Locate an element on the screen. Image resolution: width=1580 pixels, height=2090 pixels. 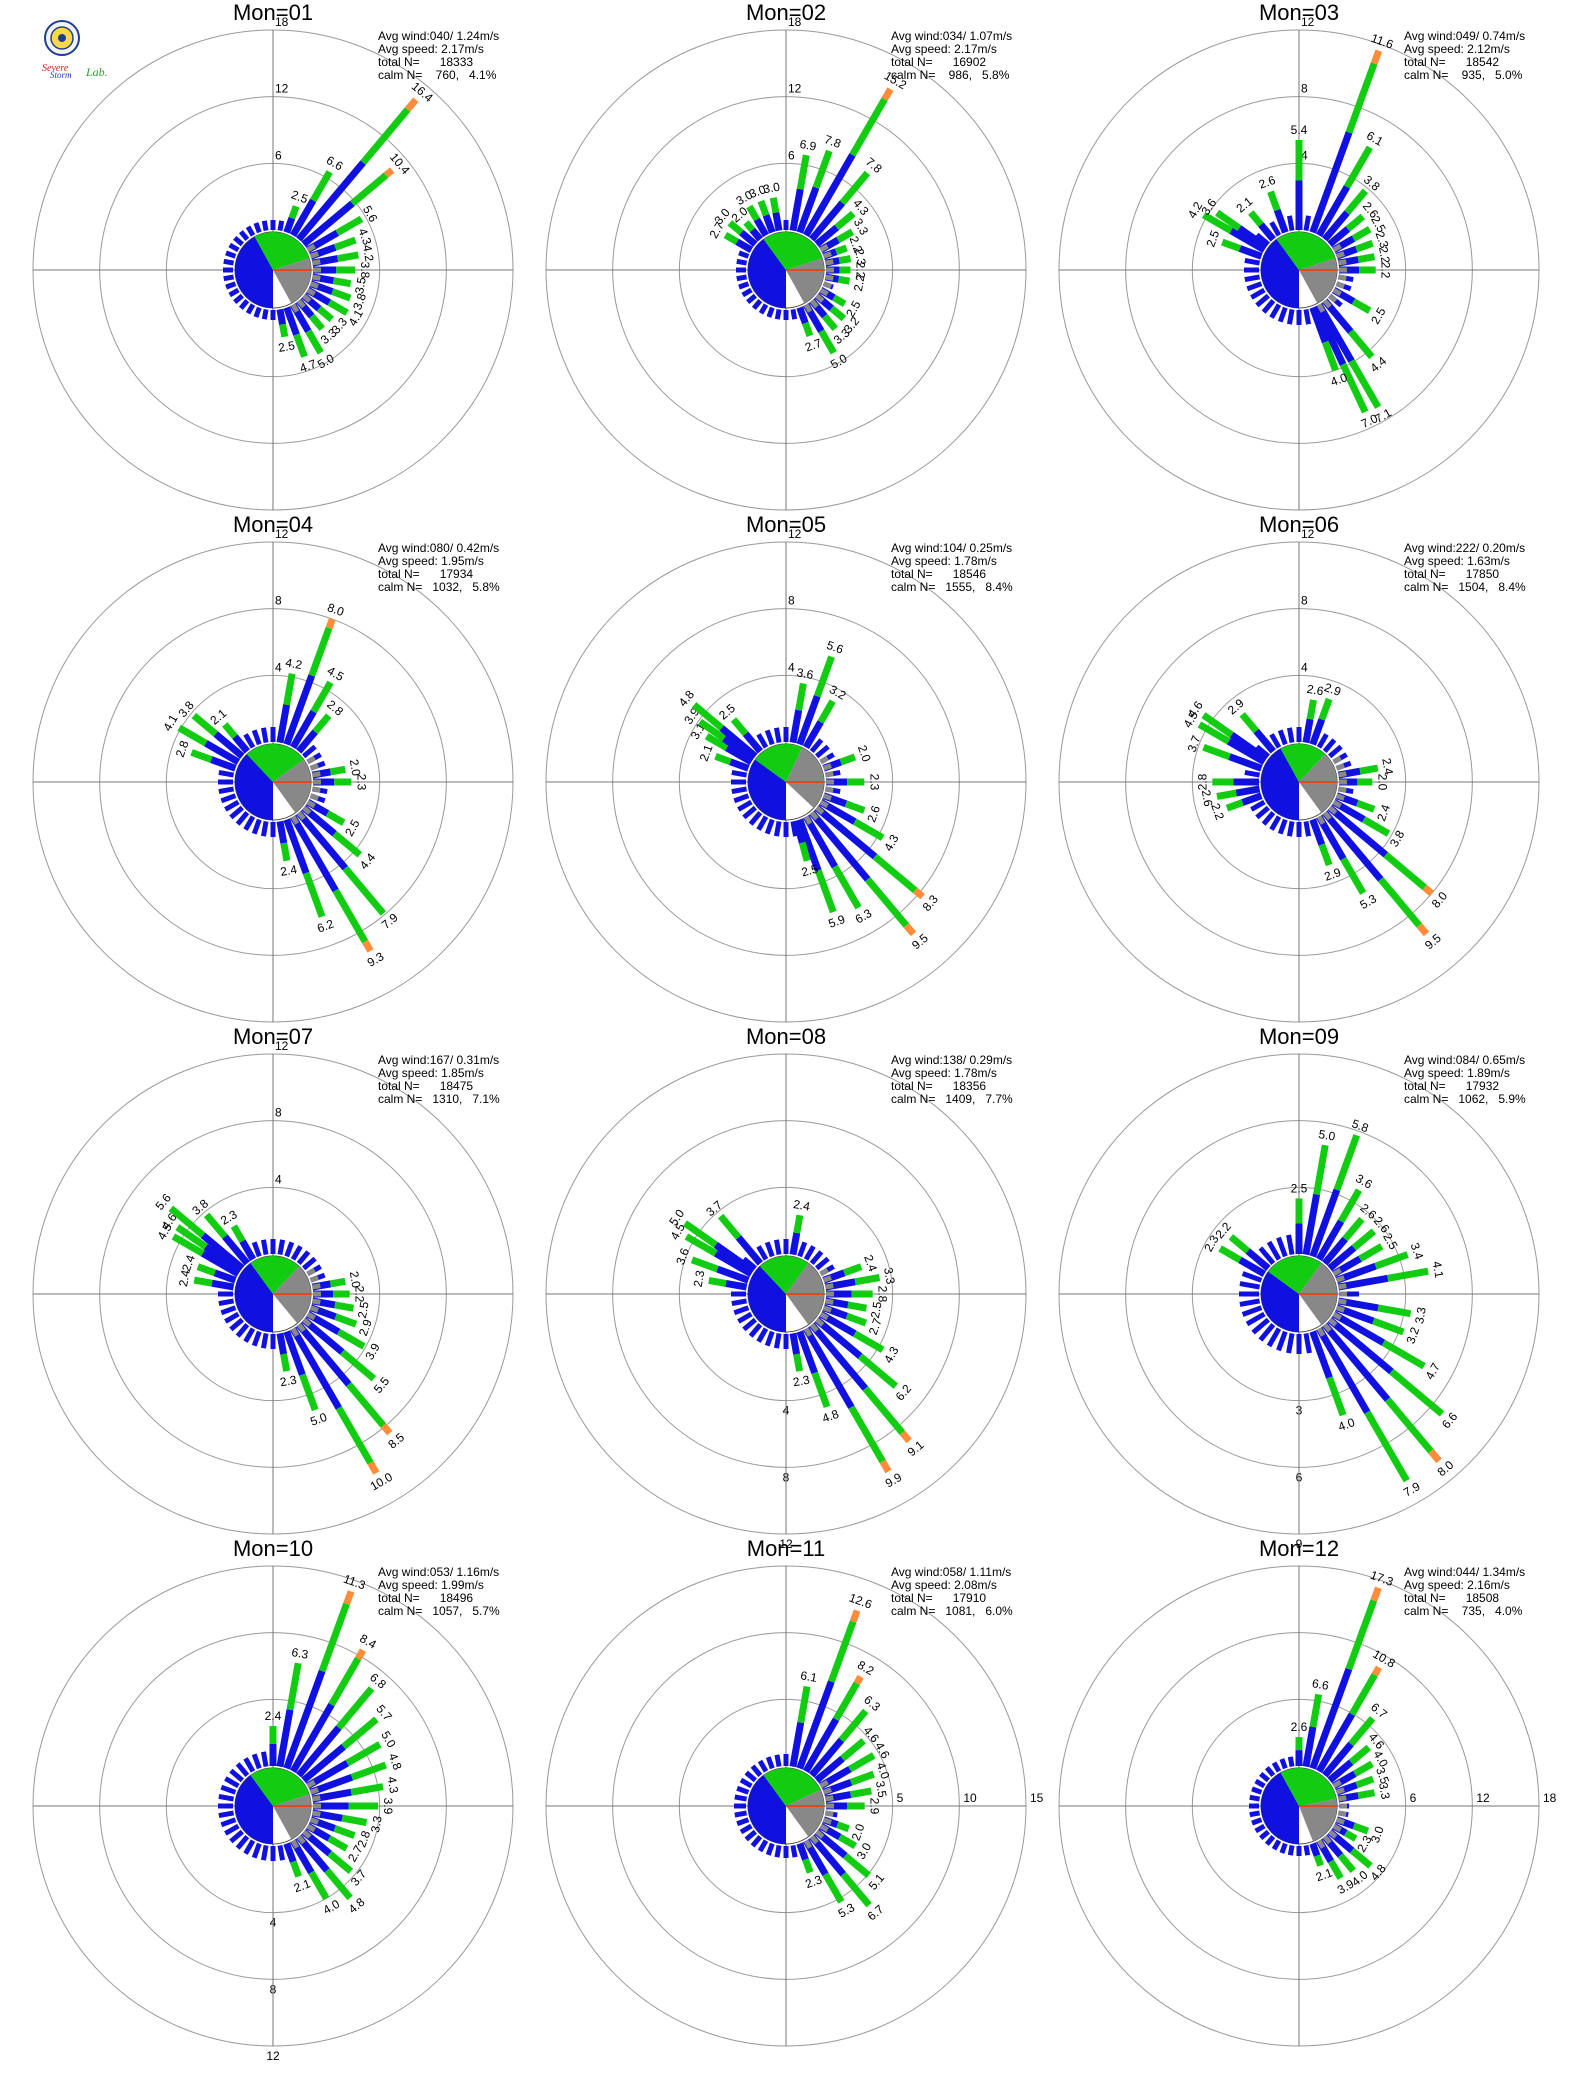
pie-slice-gray is located at coordinates (805, 1813).